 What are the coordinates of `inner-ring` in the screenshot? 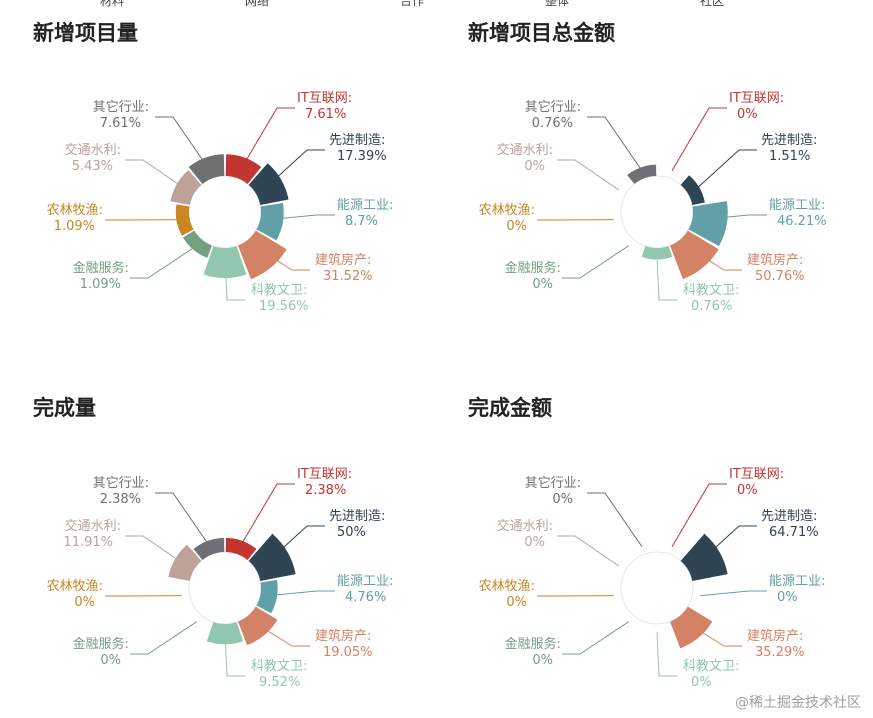 It's located at (225, 212).